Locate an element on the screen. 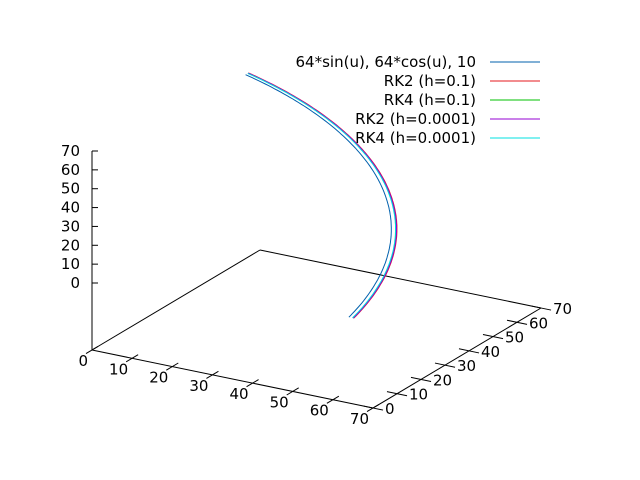 This screenshot has height=480, width=640. x-tick-label: 10 is located at coordinates (118, 369).